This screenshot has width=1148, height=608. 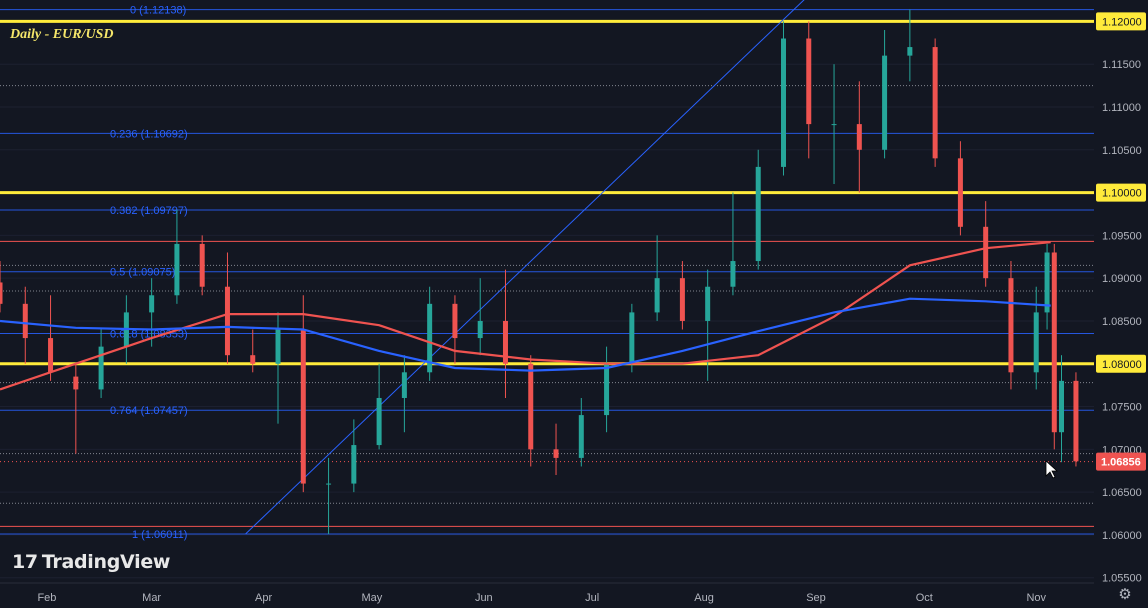 I want to click on current-price-label: 1.06856, so click(x=1121, y=463).